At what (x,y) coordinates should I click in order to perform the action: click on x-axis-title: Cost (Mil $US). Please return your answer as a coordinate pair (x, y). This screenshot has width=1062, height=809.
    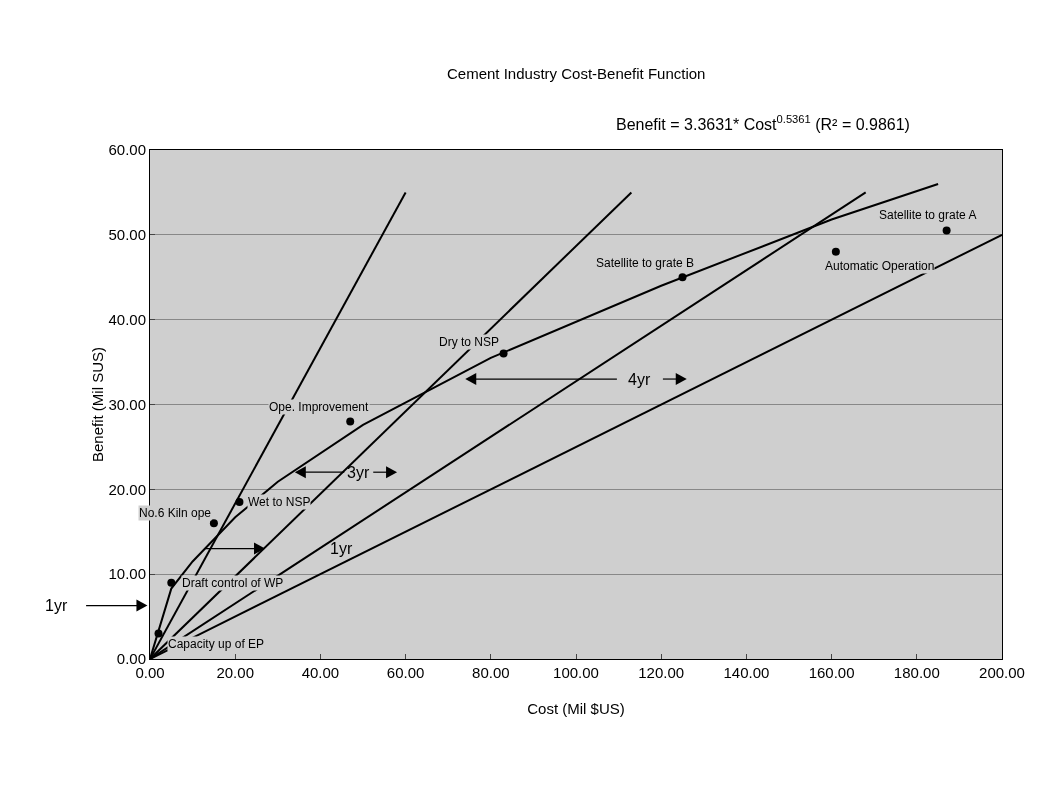
    Looking at the image, I should click on (576, 708).